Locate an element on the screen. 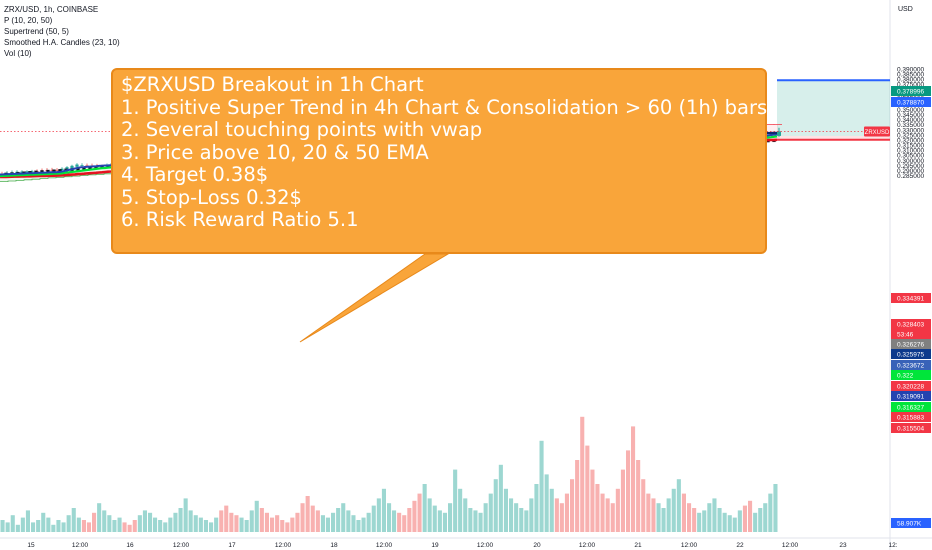 This screenshot has width=932, height=550. y-tick-label: 0.385000 is located at coordinates (910, 75).